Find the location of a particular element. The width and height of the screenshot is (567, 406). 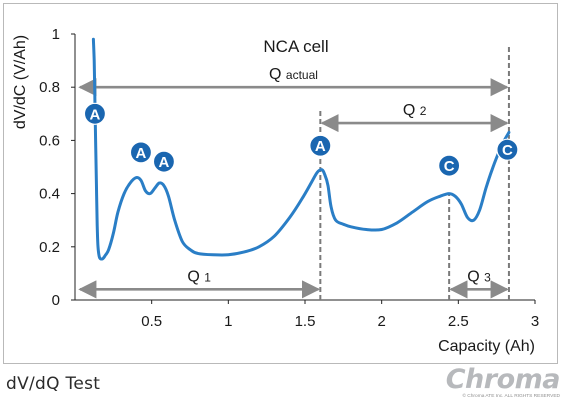

y-tick-label: 0.8 is located at coordinates (49, 87).